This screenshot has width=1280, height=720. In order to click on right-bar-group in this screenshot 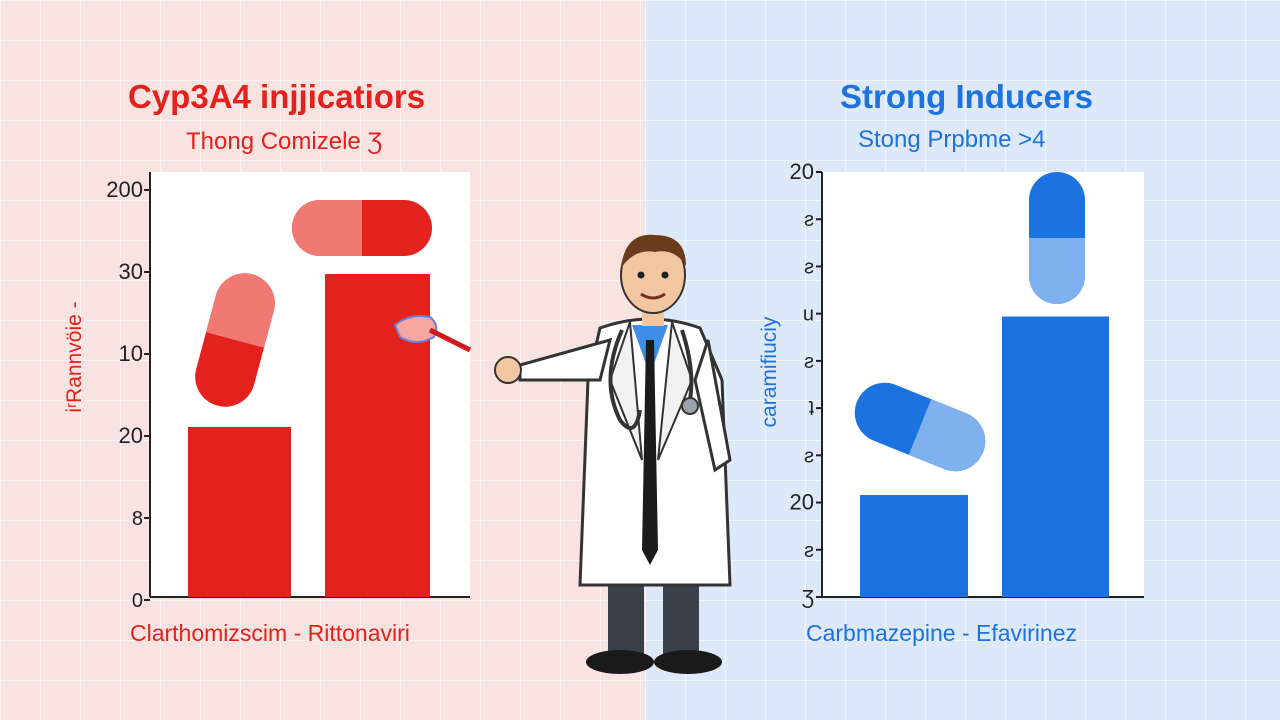, I will do `click(984, 456)`.